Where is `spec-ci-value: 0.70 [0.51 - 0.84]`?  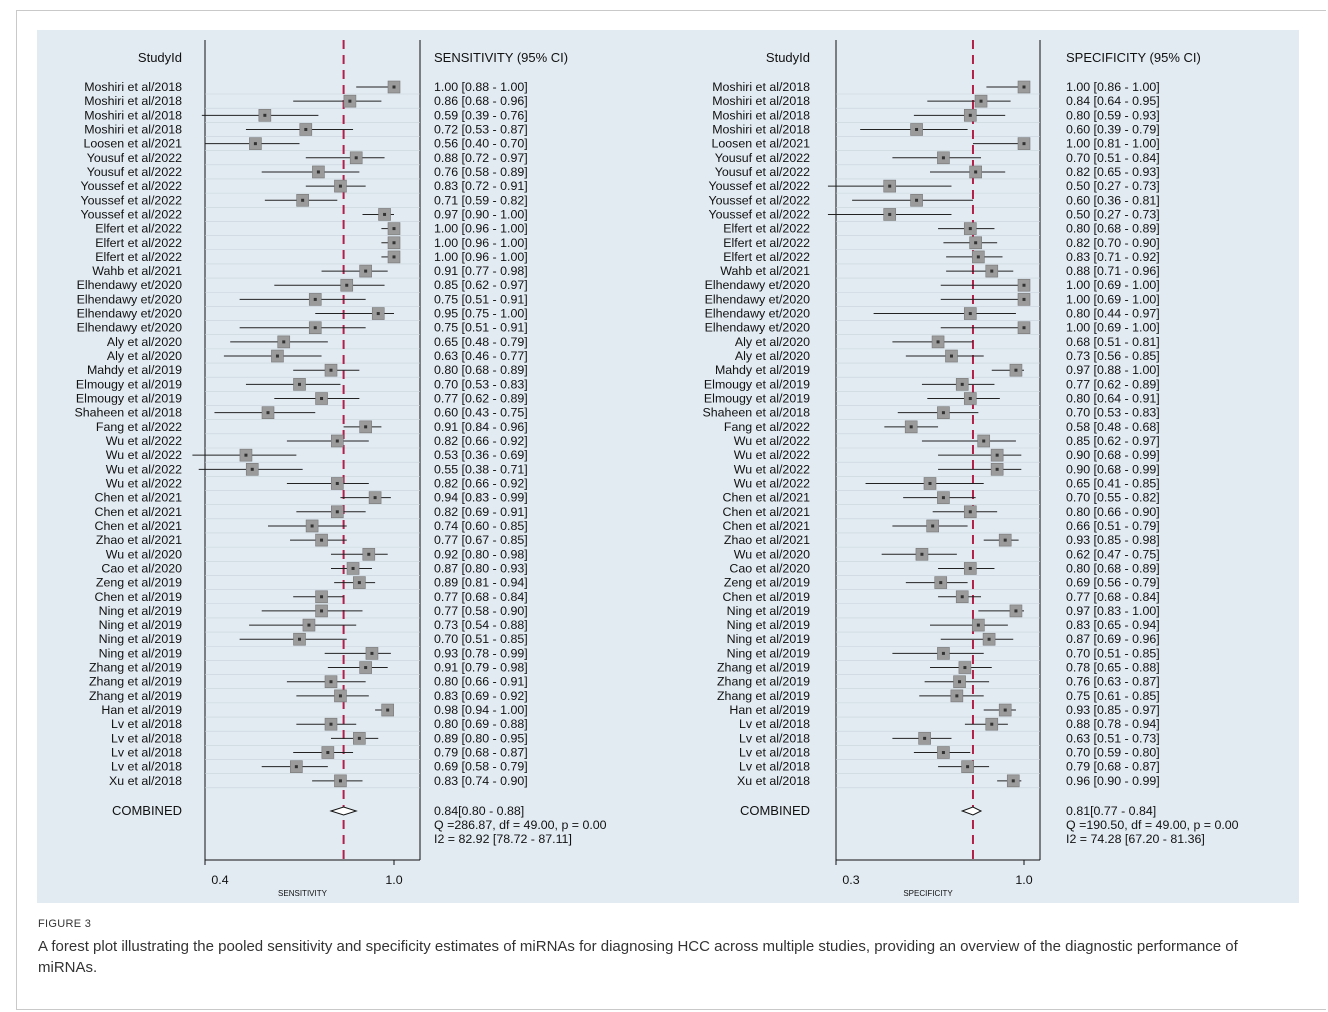 spec-ci-value: 0.70 [0.51 - 0.84] is located at coordinates (1113, 158).